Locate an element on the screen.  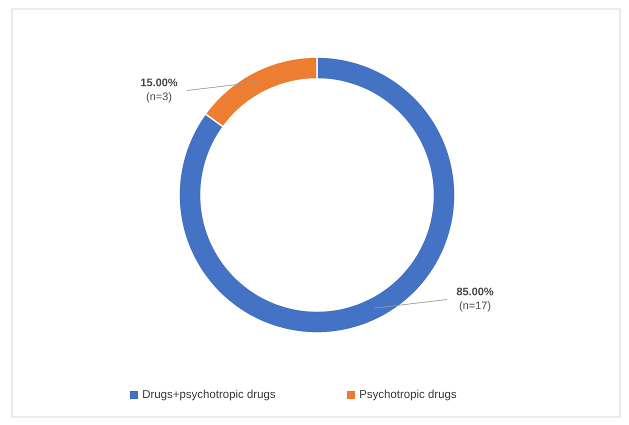
data-label: 15.00% (n=3) is located at coordinates (159, 90).